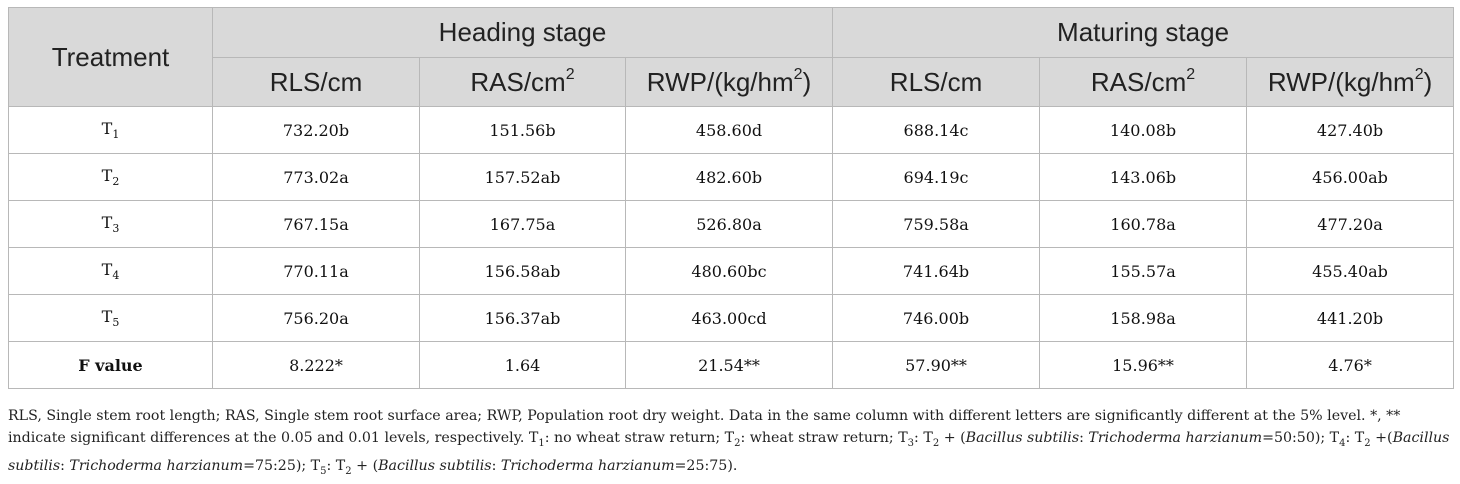  What do you see at coordinates (729, 318) in the screenshot?
I see `table-cell: 463.00cd` at bounding box center [729, 318].